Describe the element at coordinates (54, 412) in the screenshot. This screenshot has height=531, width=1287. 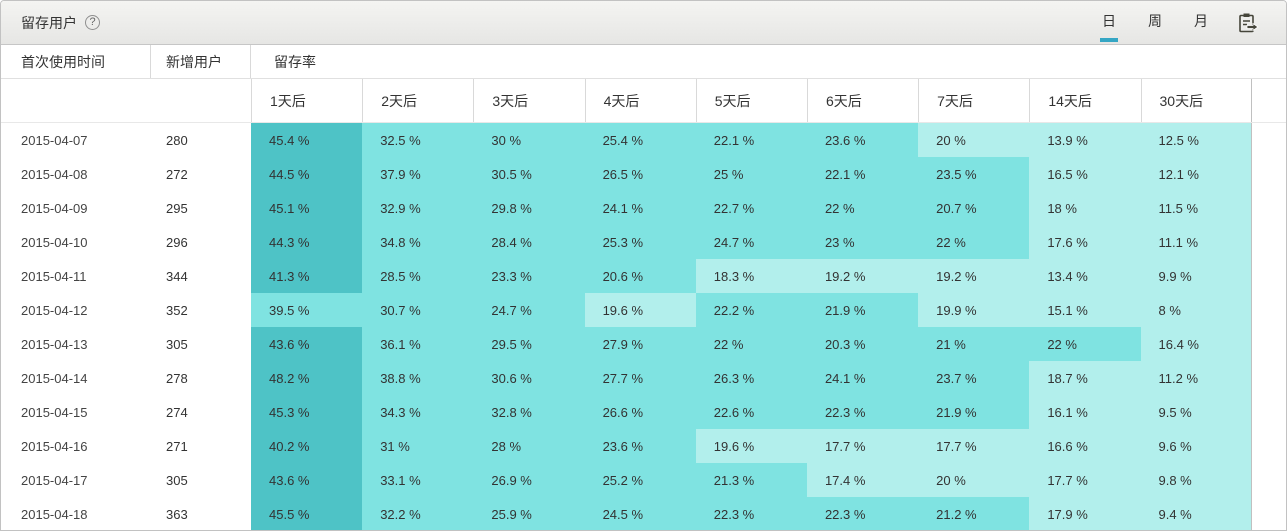
I see `cohort-date: 2015-04-15` at that location.